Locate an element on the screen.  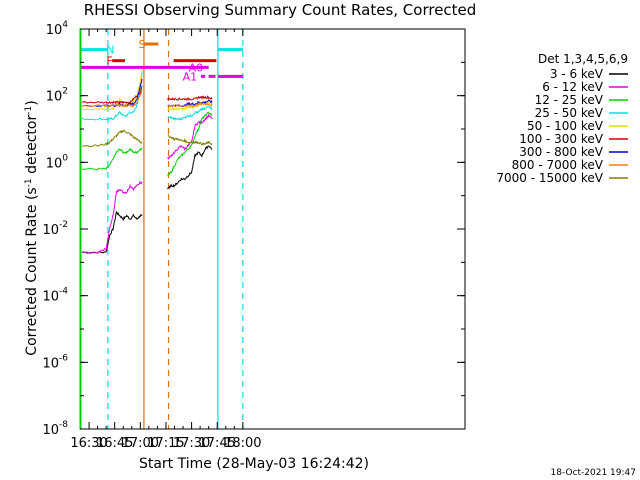
legend-label-8: 7000 - 15000 keV is located at coordinates (549, 178).